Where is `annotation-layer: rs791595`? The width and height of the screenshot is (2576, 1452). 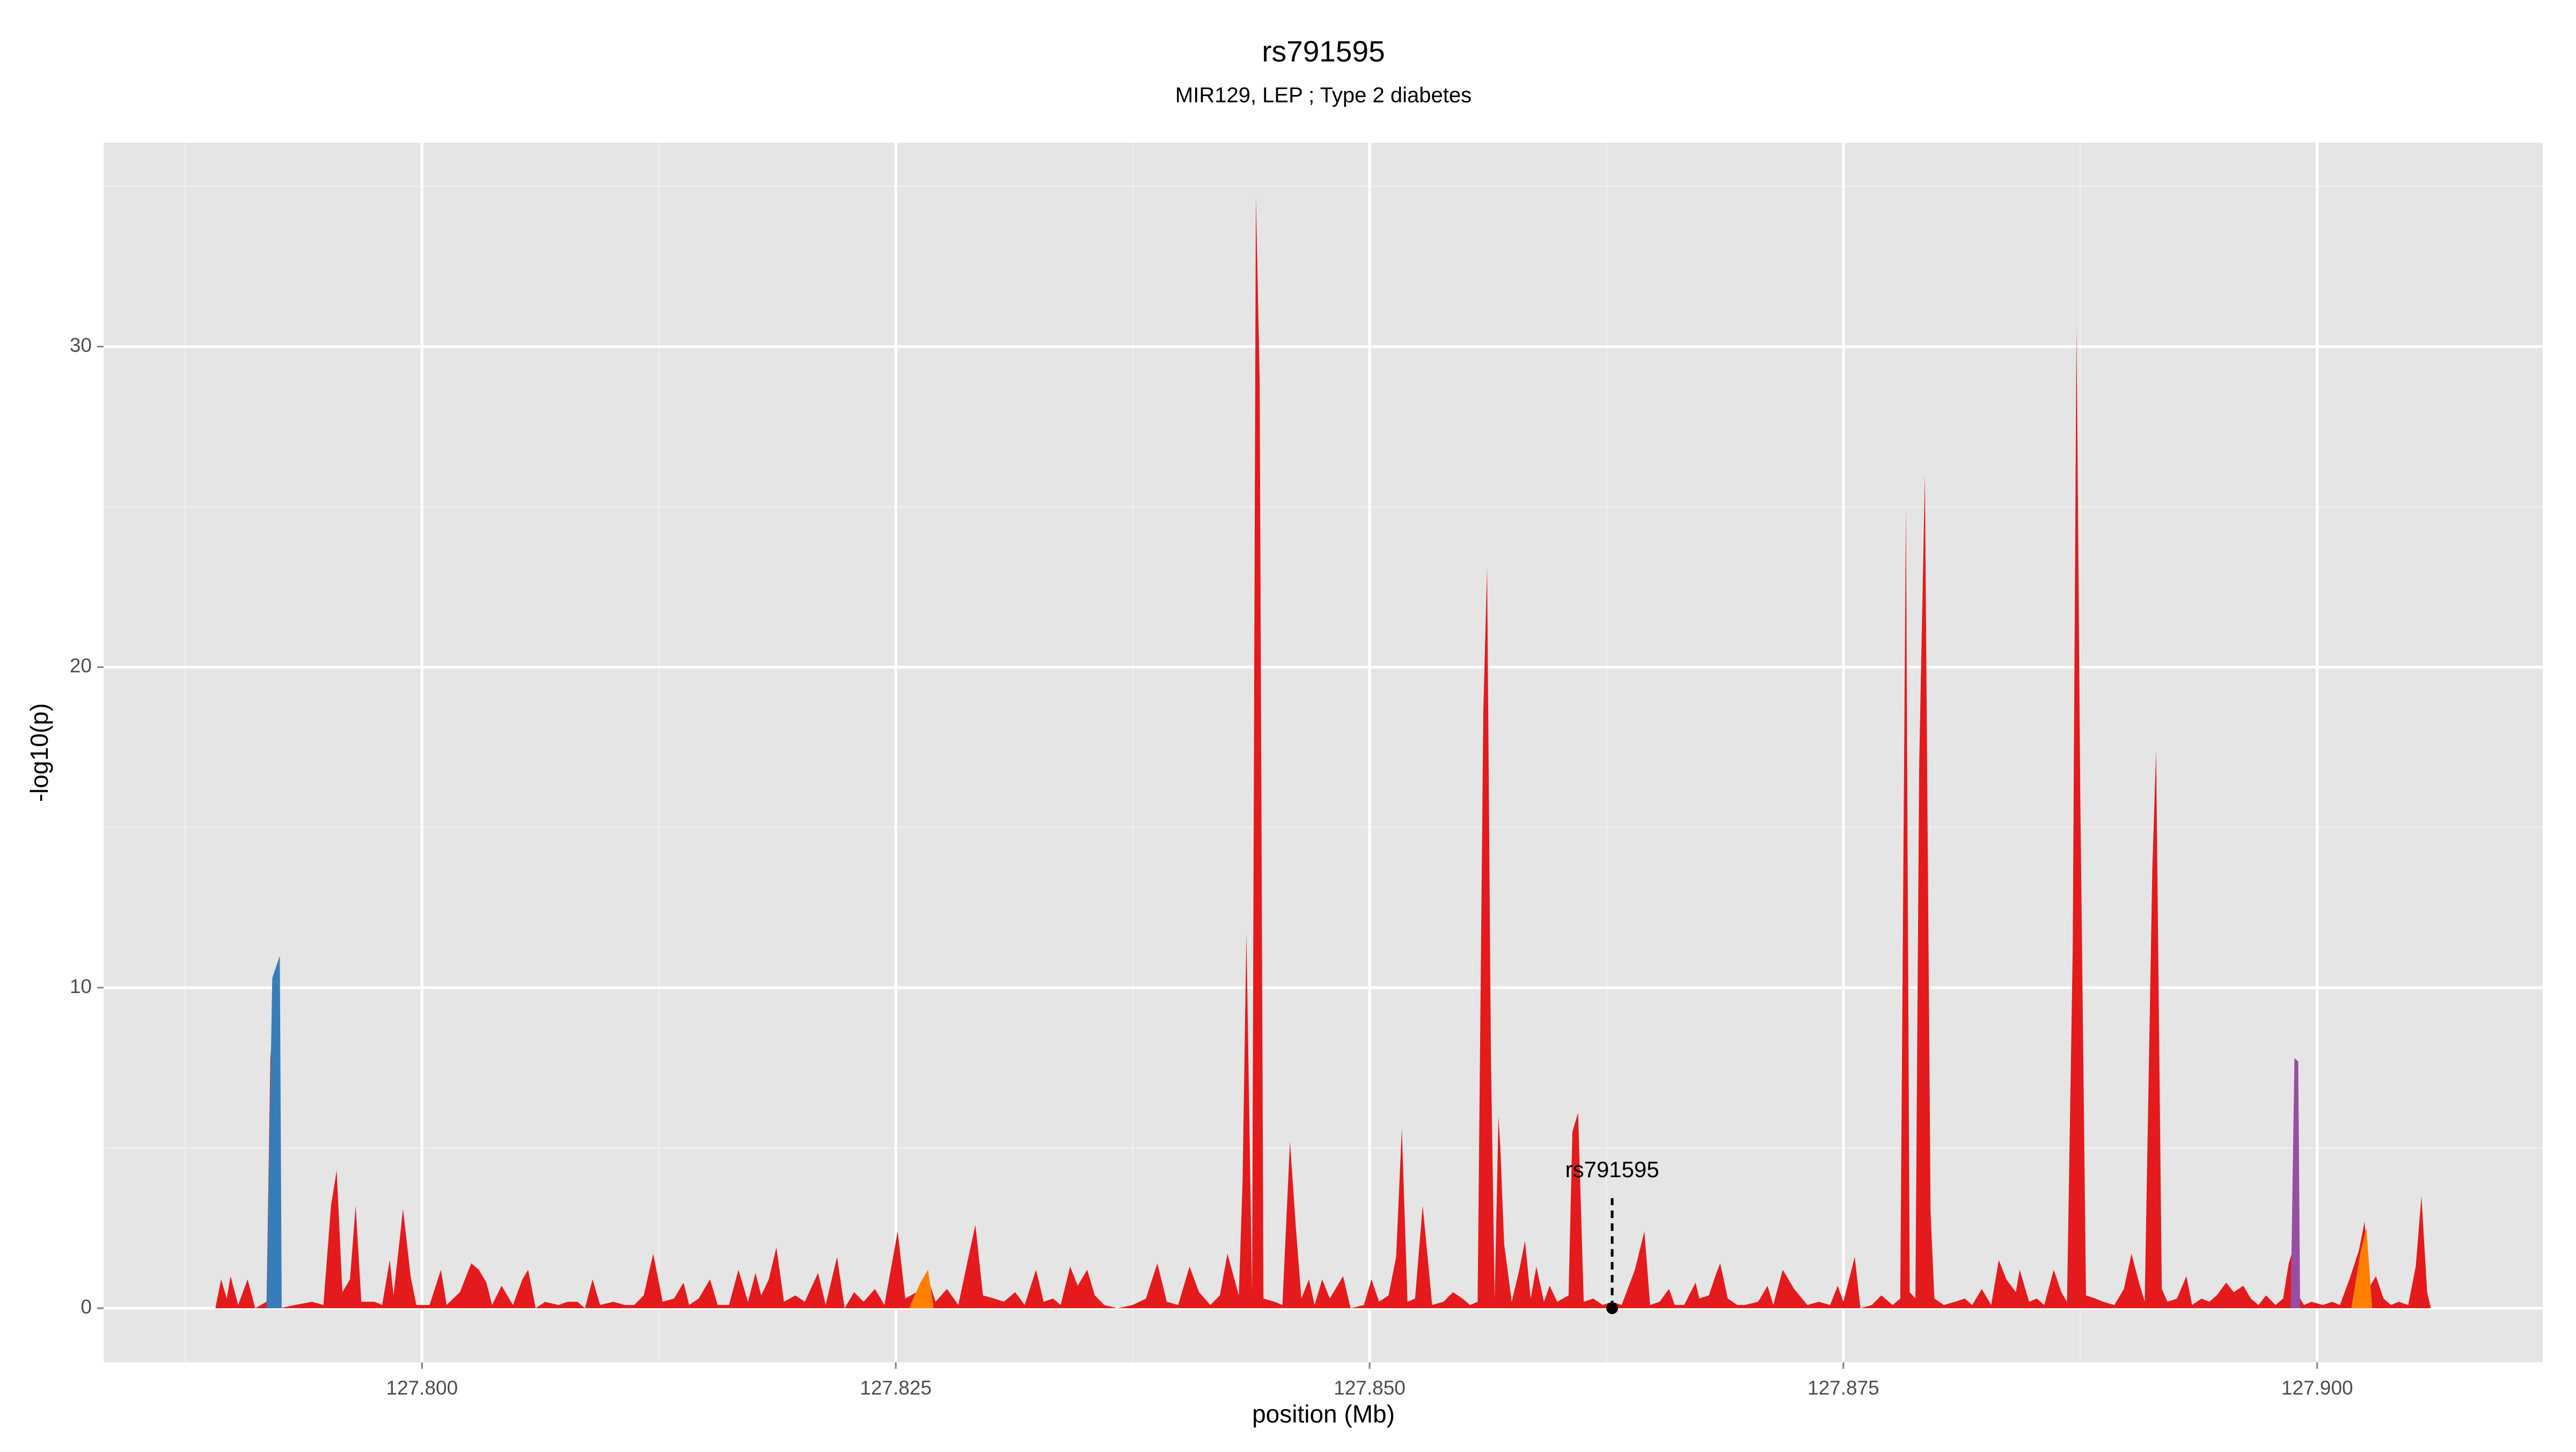 annotation-layer: rs791595 is located at coordinates (1612, 1236).